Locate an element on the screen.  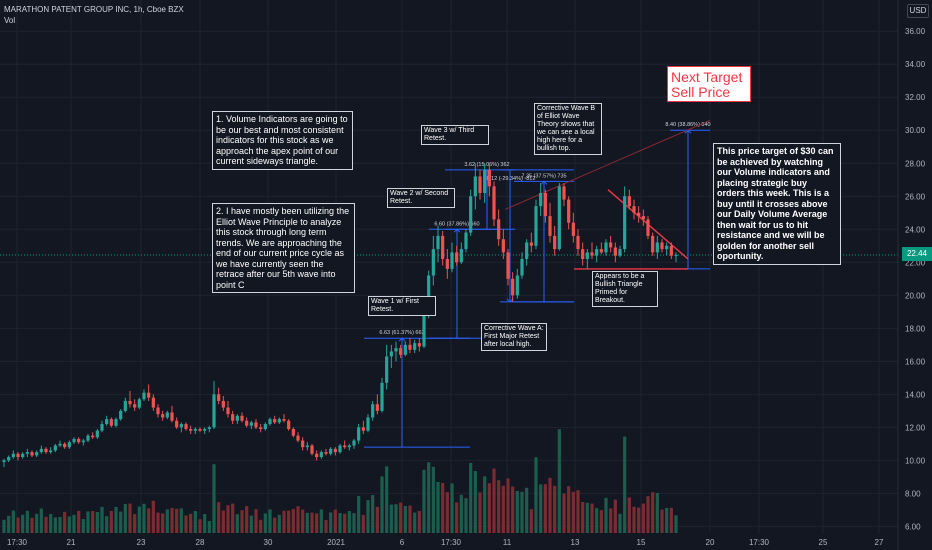
y-tick-label: 28.00 is located at coordinates (915, 163).